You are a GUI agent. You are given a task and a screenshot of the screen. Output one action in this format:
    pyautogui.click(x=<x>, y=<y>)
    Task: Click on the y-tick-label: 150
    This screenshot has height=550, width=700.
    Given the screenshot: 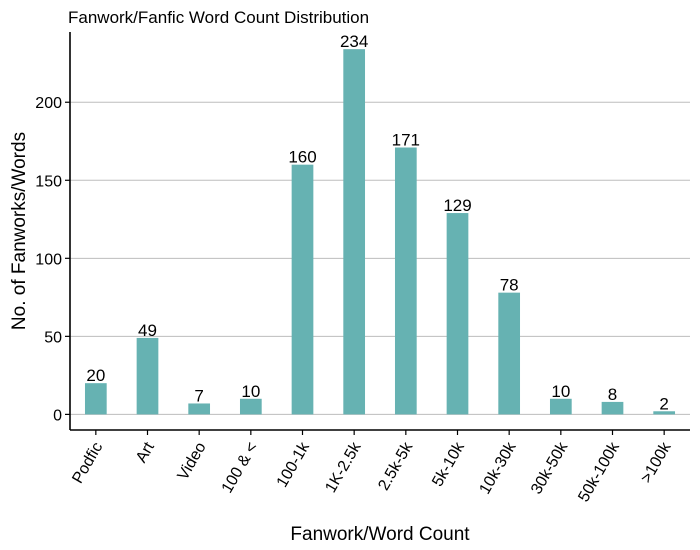 What is the action you would take?
    pyautogui.click(x=48, y=181)
    